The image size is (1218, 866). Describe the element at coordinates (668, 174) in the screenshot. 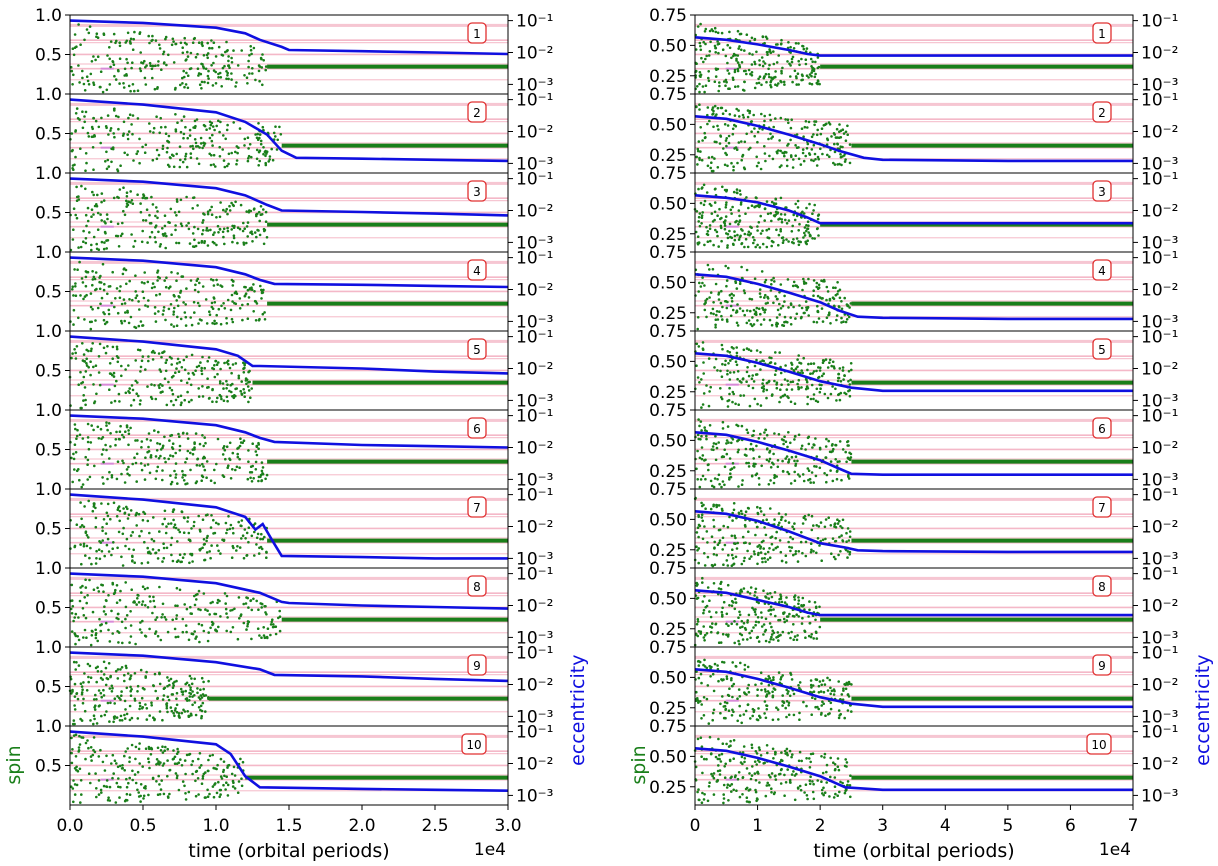

I see `spin-tick-label: 0.75` at that location.